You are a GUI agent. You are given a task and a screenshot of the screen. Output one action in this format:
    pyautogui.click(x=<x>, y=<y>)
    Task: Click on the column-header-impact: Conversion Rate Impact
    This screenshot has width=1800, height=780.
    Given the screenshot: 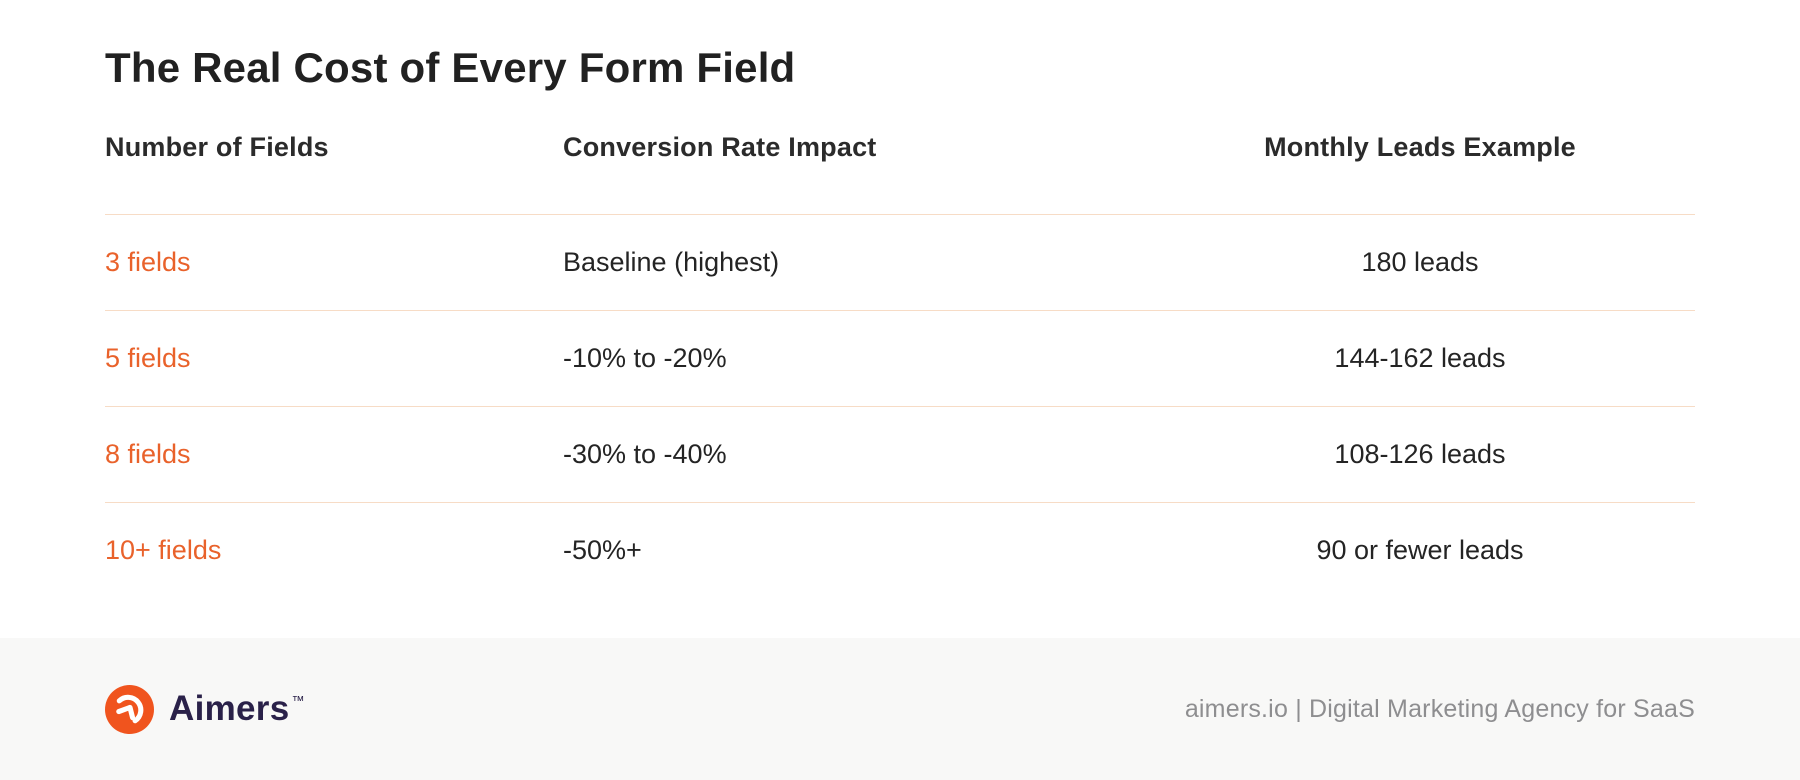 What is the action you would take?
    pyautogui.click(x=720, y=147)
    